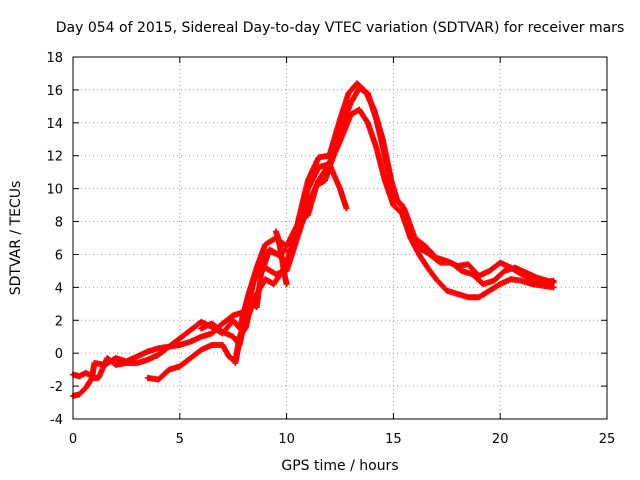 This screenshot has height=480, width=640. What do you see at coordinates (286, 439) in the screenshot?
I see `x-tick-label: 10` at bounding box center [286, 439].